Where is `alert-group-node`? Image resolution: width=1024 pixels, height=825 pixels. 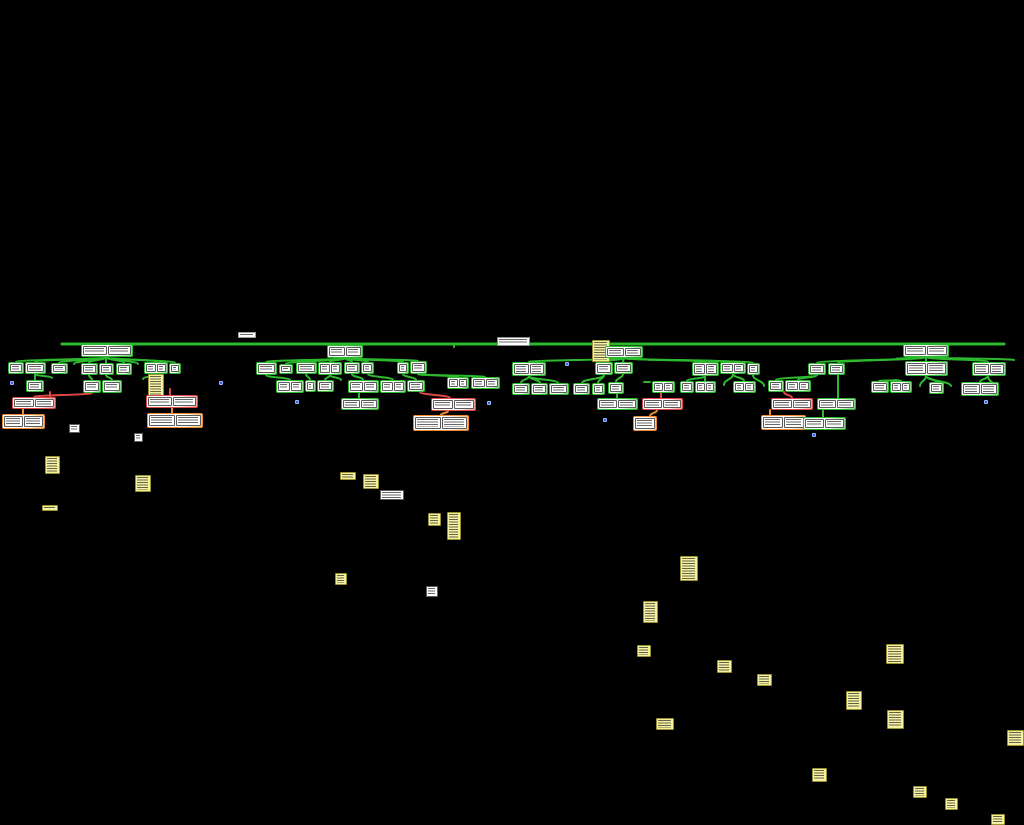
alert-group-node is located at coordinates (662, 404).